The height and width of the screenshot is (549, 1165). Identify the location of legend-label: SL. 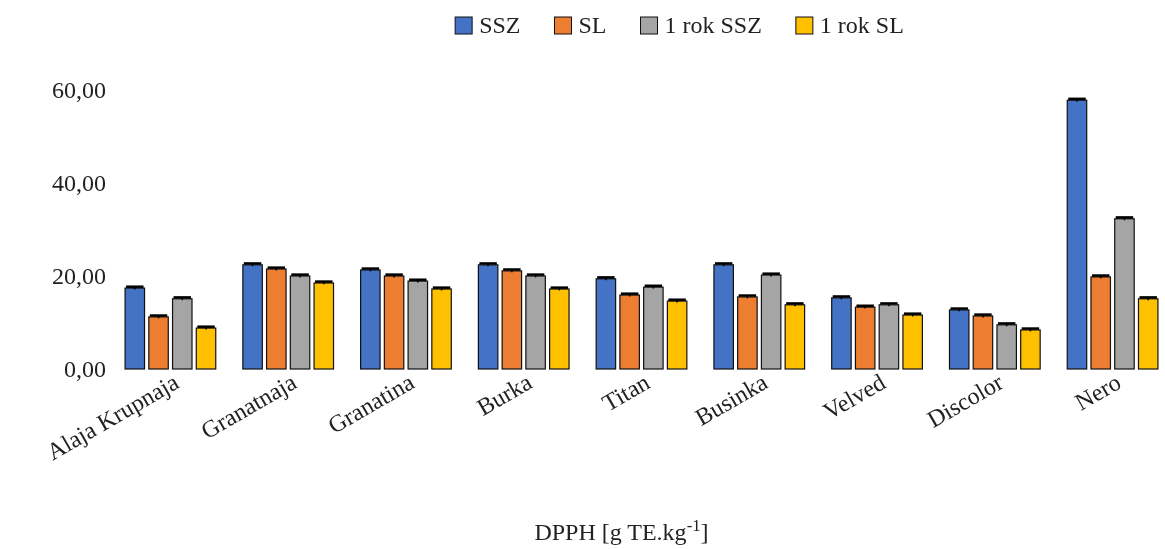
(592, 25).